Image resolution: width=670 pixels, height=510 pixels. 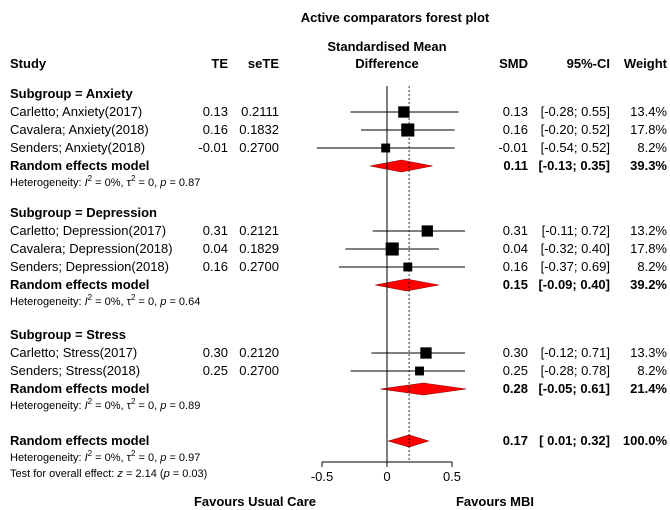 What do you see at coordinates (91, 248) in the screenshot?
I see `study-name: Cavalera; Depression(2018)` at bounding box center [91, 248].